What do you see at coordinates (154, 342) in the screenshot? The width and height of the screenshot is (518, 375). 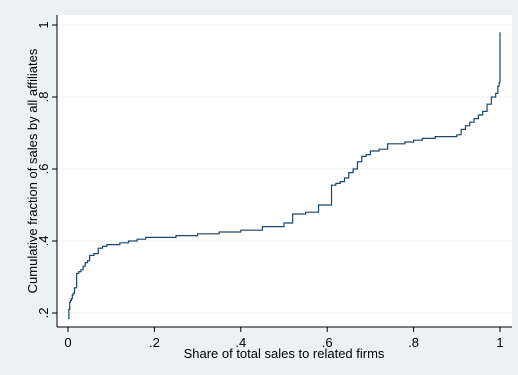 I see `x-tick-label: .2` at bounding box center [154, 342].